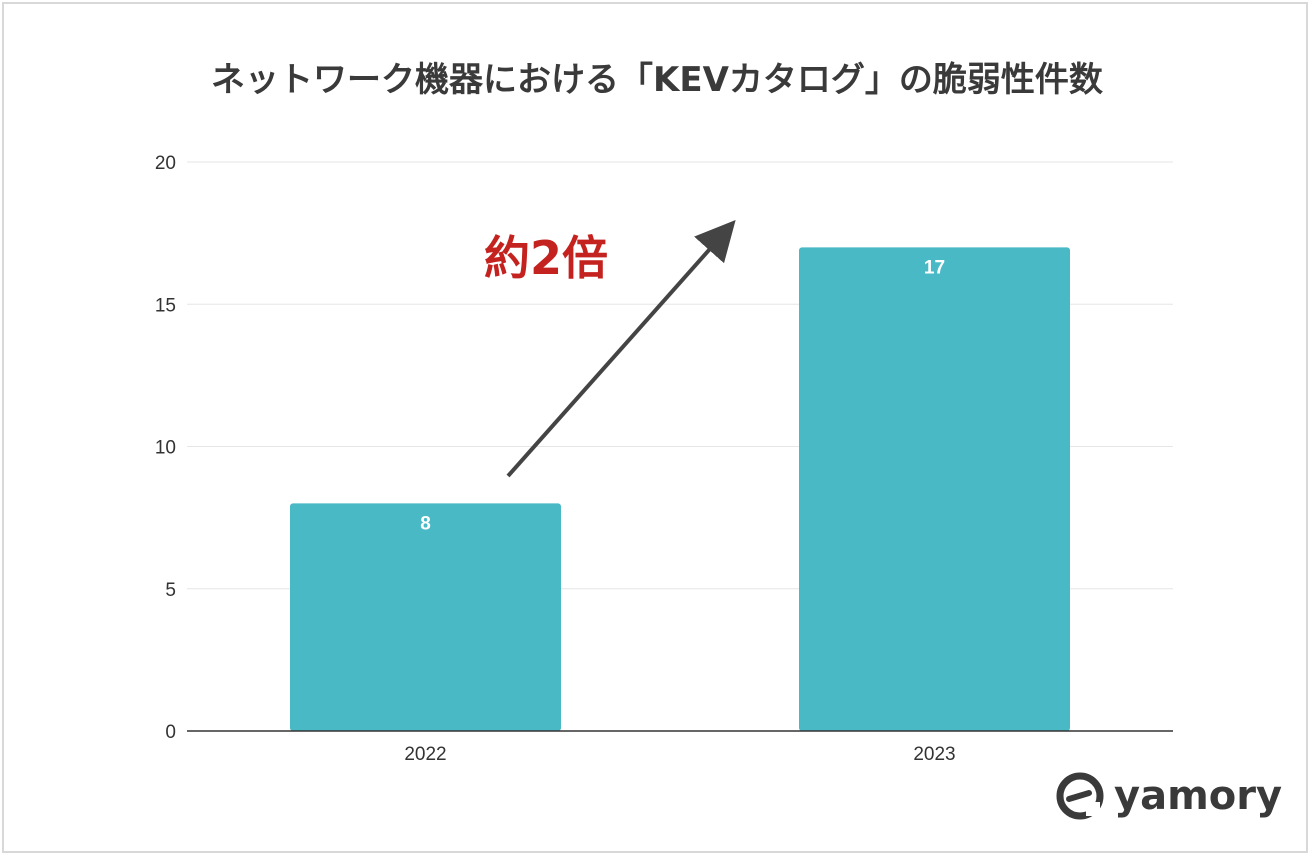 The image size is (1314, 859). What do you see at coordinates (657, 80) in the screenshot?
I see `chart-title: ネットワーク機器における「KEVカタログ」の脆弱性件数` at bounding box center [657, 80].